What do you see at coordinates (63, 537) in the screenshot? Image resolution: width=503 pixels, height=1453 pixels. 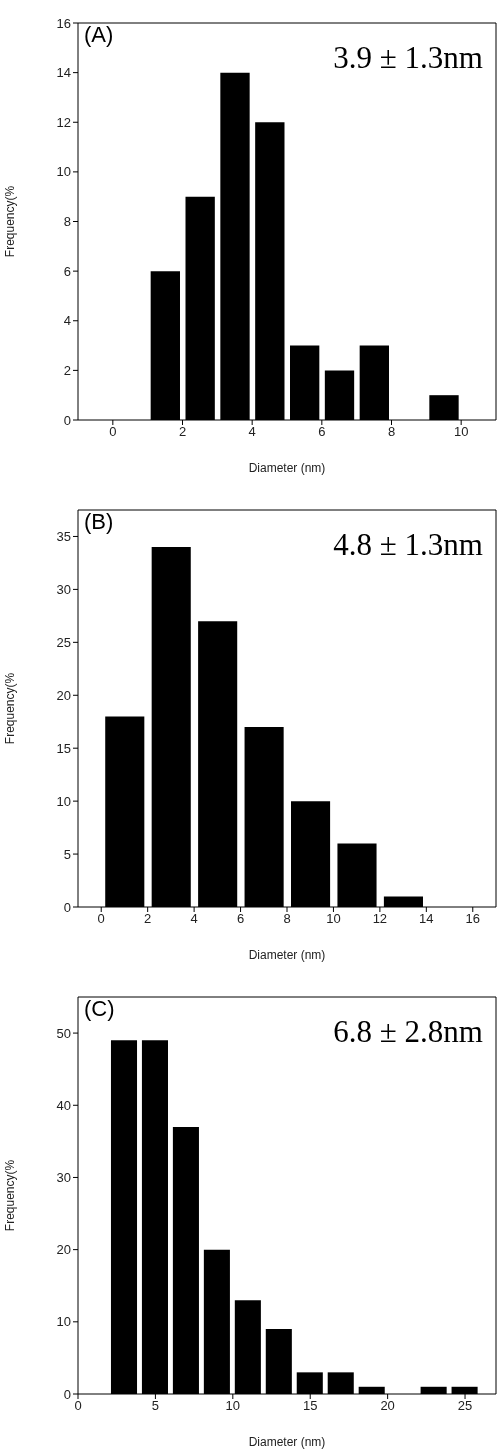 I see `y-tick-label: 35` at bounding box center [63, 537].